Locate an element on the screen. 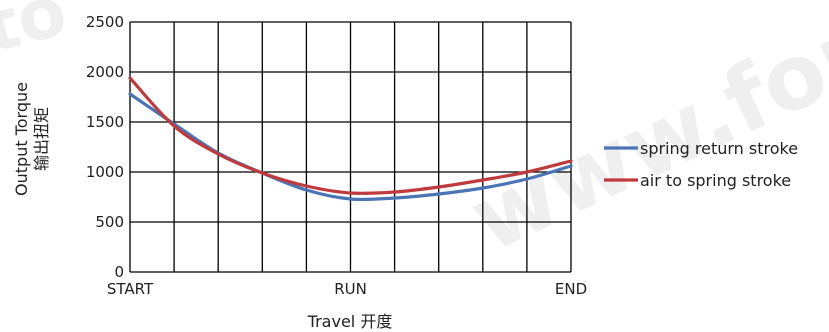  x-tick-label: START is located at coordinates (130, 289).